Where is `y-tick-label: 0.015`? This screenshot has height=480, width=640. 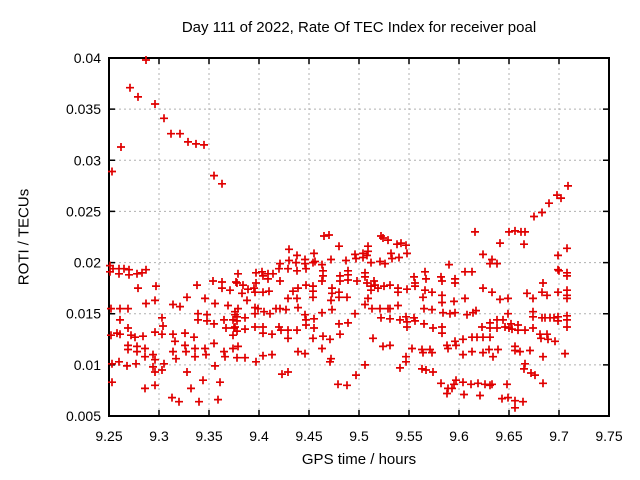
y-tick-label: 0.015 is located at coordinates (83, 314).